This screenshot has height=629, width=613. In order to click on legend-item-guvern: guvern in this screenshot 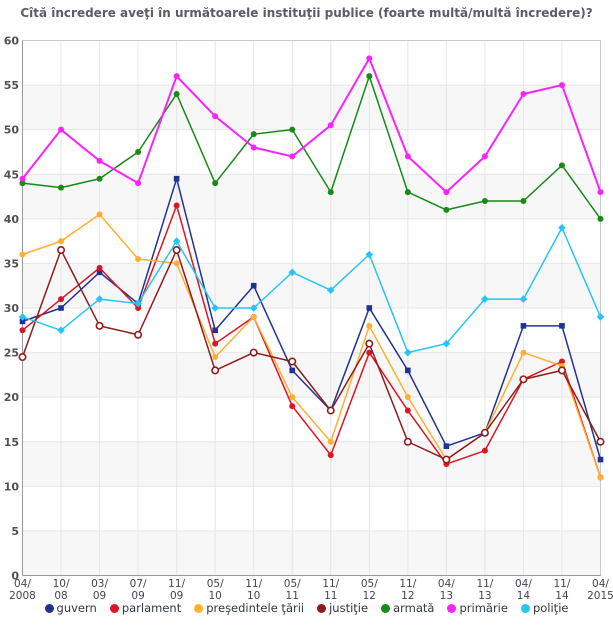, I will do `click(70, 608)`.